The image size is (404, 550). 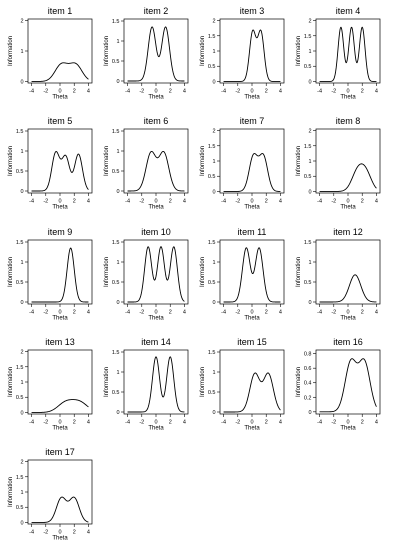 I want to click on panel-title: item 9, so click(x=60, y=232).